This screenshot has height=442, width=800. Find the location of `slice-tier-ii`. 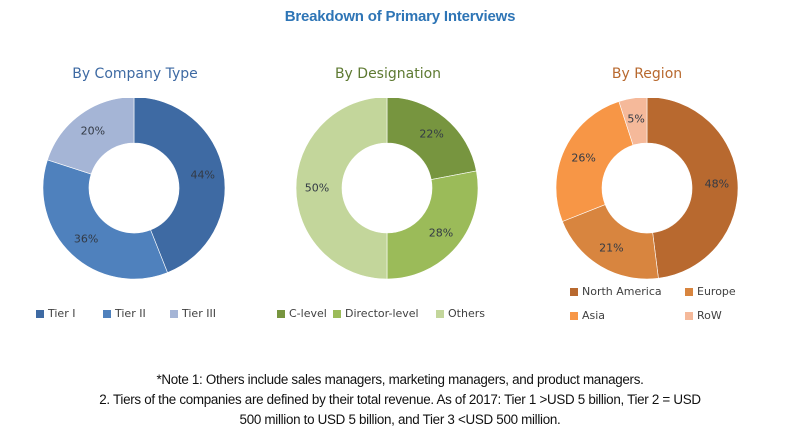

slice-tier-ii is located at coordinates (105, 219).